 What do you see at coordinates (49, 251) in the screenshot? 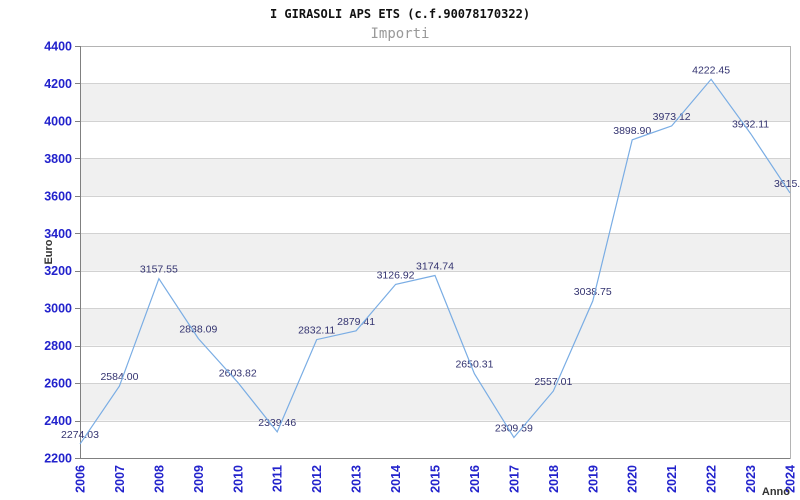
I see `y-axis-title: Euro` at bounding box center [49, 251].